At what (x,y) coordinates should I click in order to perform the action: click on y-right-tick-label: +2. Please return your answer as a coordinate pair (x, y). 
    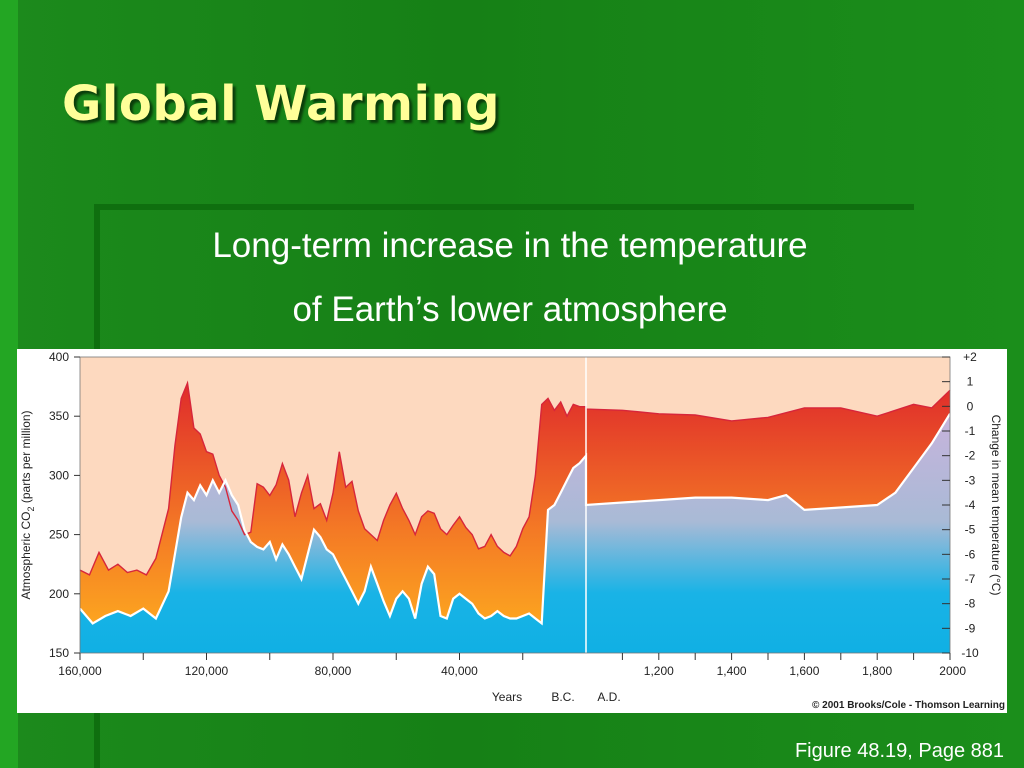
    Looking at the image, I should click on (970, 357).